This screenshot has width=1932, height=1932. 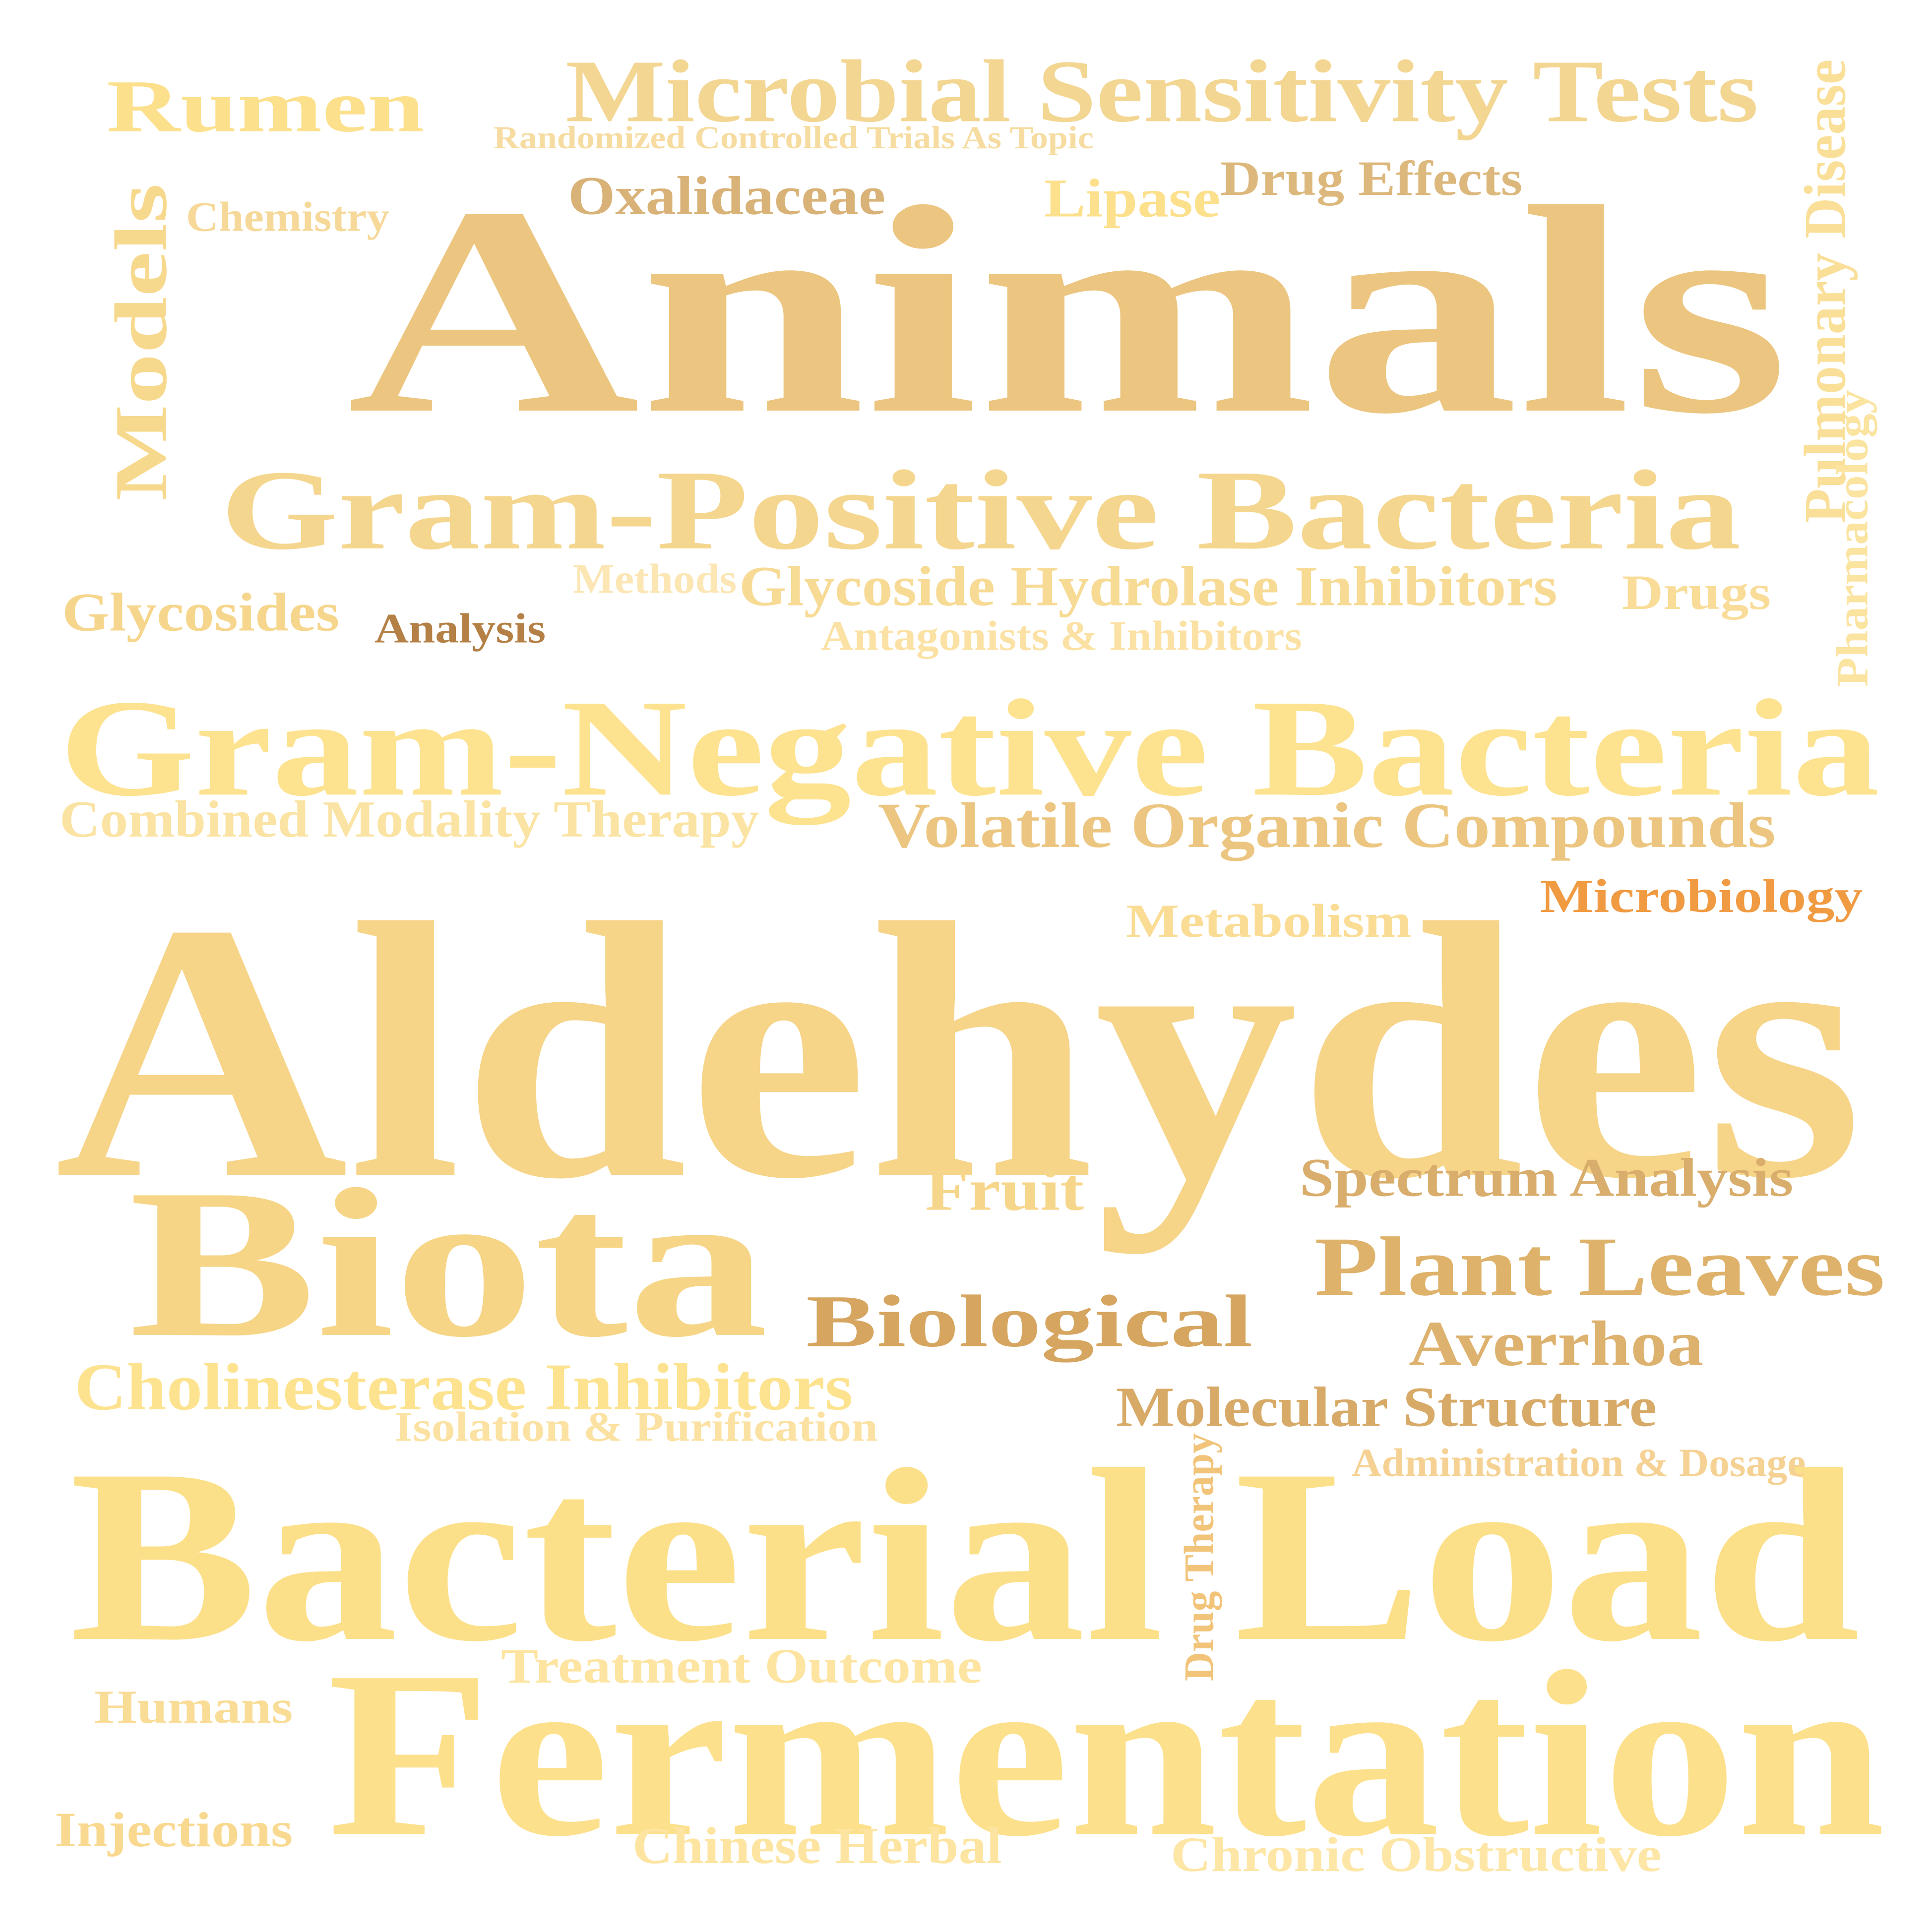 What do you see at coordinates (1371, 178) in the screenshot?
I see `word-drug-effects: Drug Effects` at bounding box center [1371, 178].